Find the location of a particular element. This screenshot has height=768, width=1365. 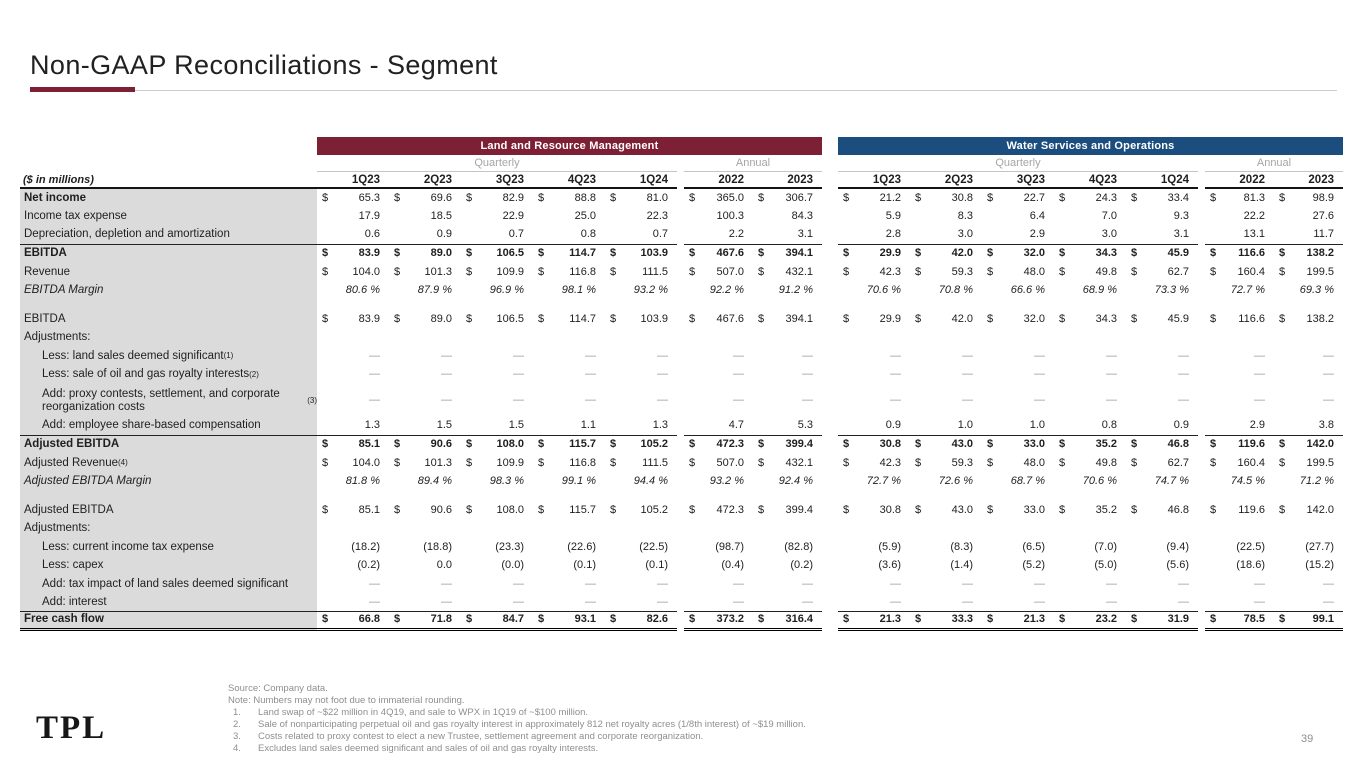

value-cell: $507.0 is located at coordinates (716, 462).